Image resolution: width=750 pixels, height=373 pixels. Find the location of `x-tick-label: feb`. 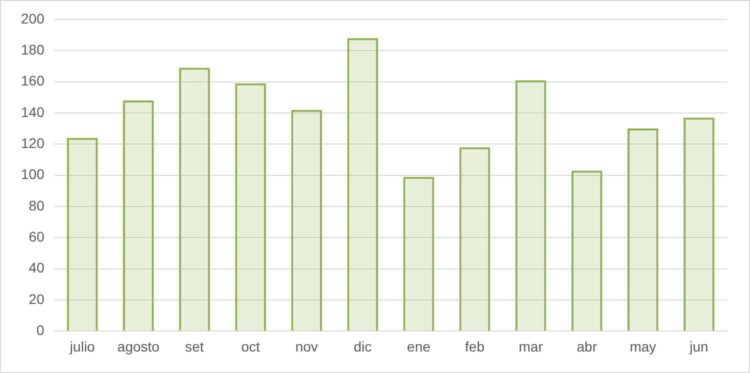

x-tick-label: feb is located at coordinates (475, 346).